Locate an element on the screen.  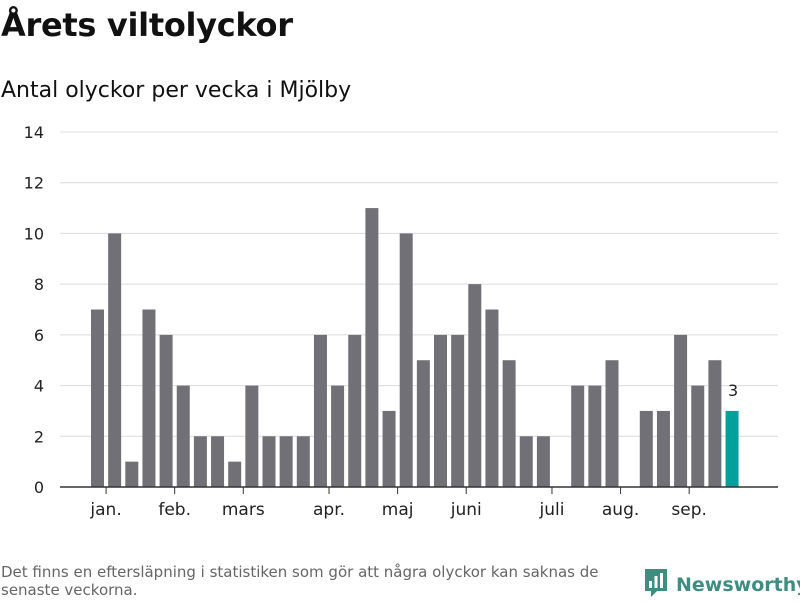
data-label: 3 is located at coordinates (733, 390).